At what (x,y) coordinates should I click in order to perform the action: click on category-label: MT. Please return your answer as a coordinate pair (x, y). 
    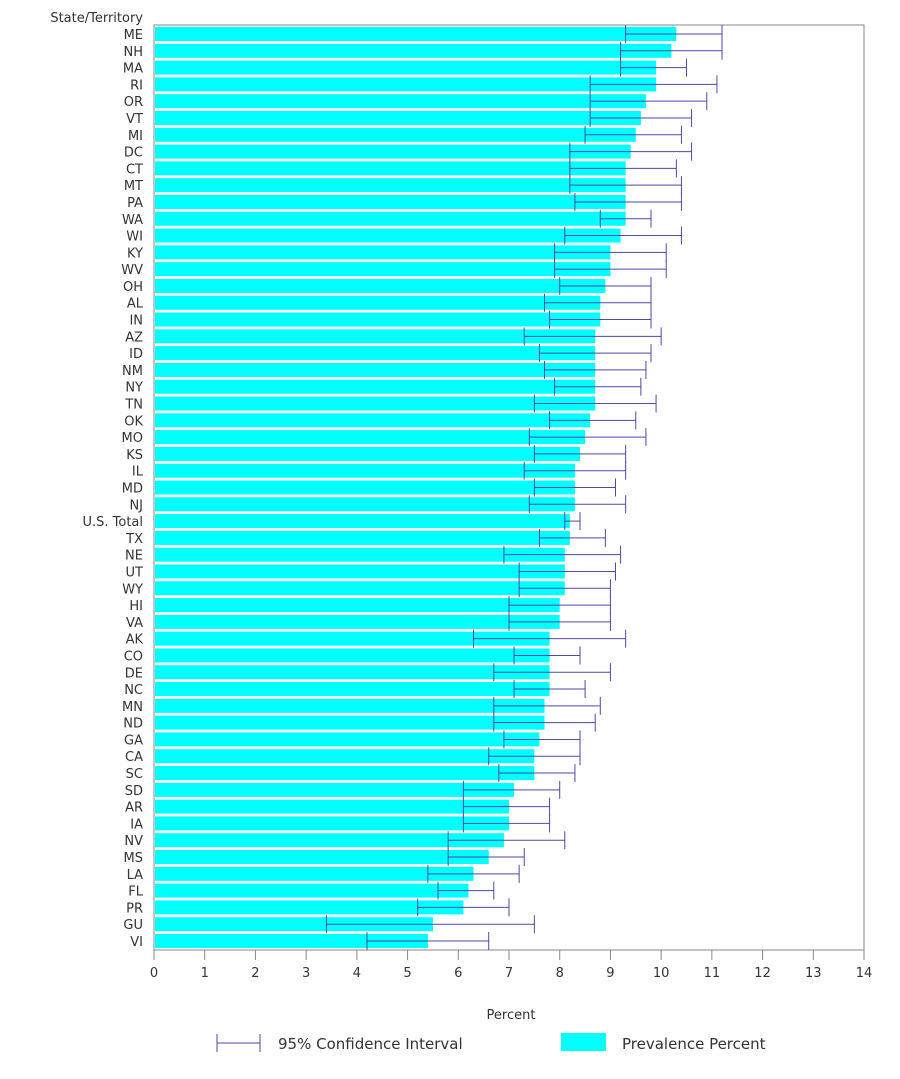
    Looking at the image, I should click on (133, 186).